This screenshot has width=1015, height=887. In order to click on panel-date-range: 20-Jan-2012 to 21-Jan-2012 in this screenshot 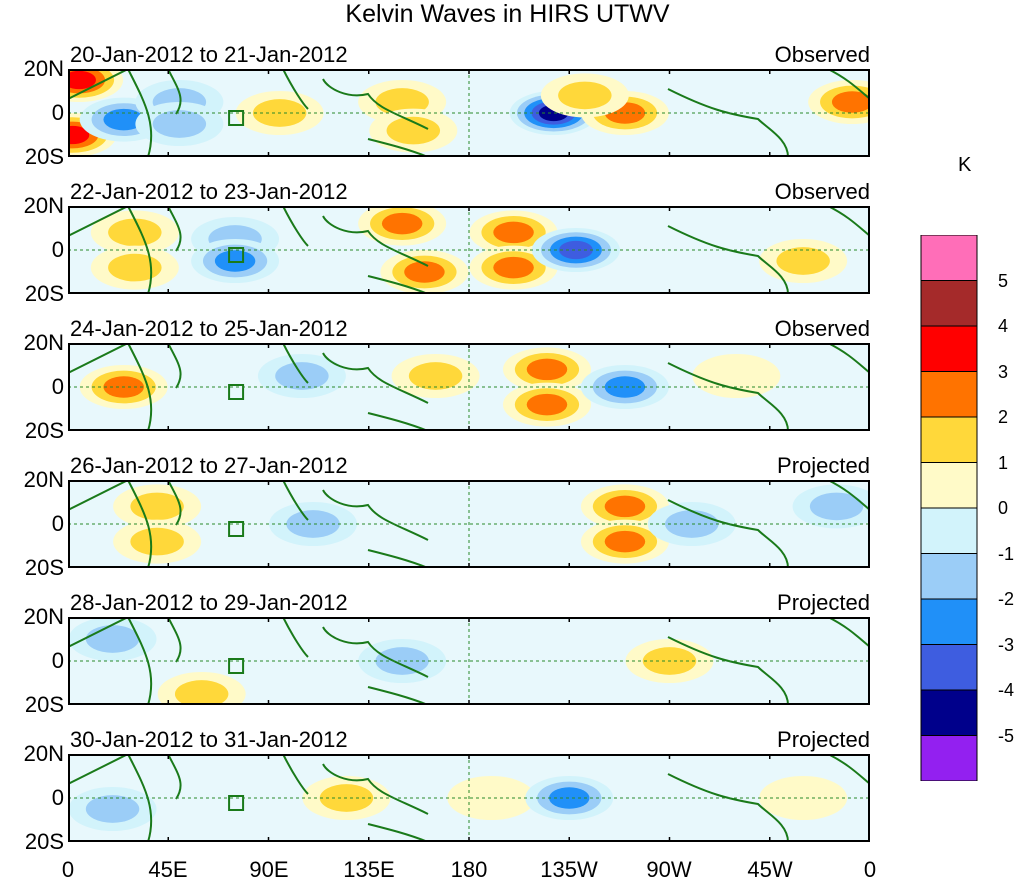, I will do `click(209, 54)`.